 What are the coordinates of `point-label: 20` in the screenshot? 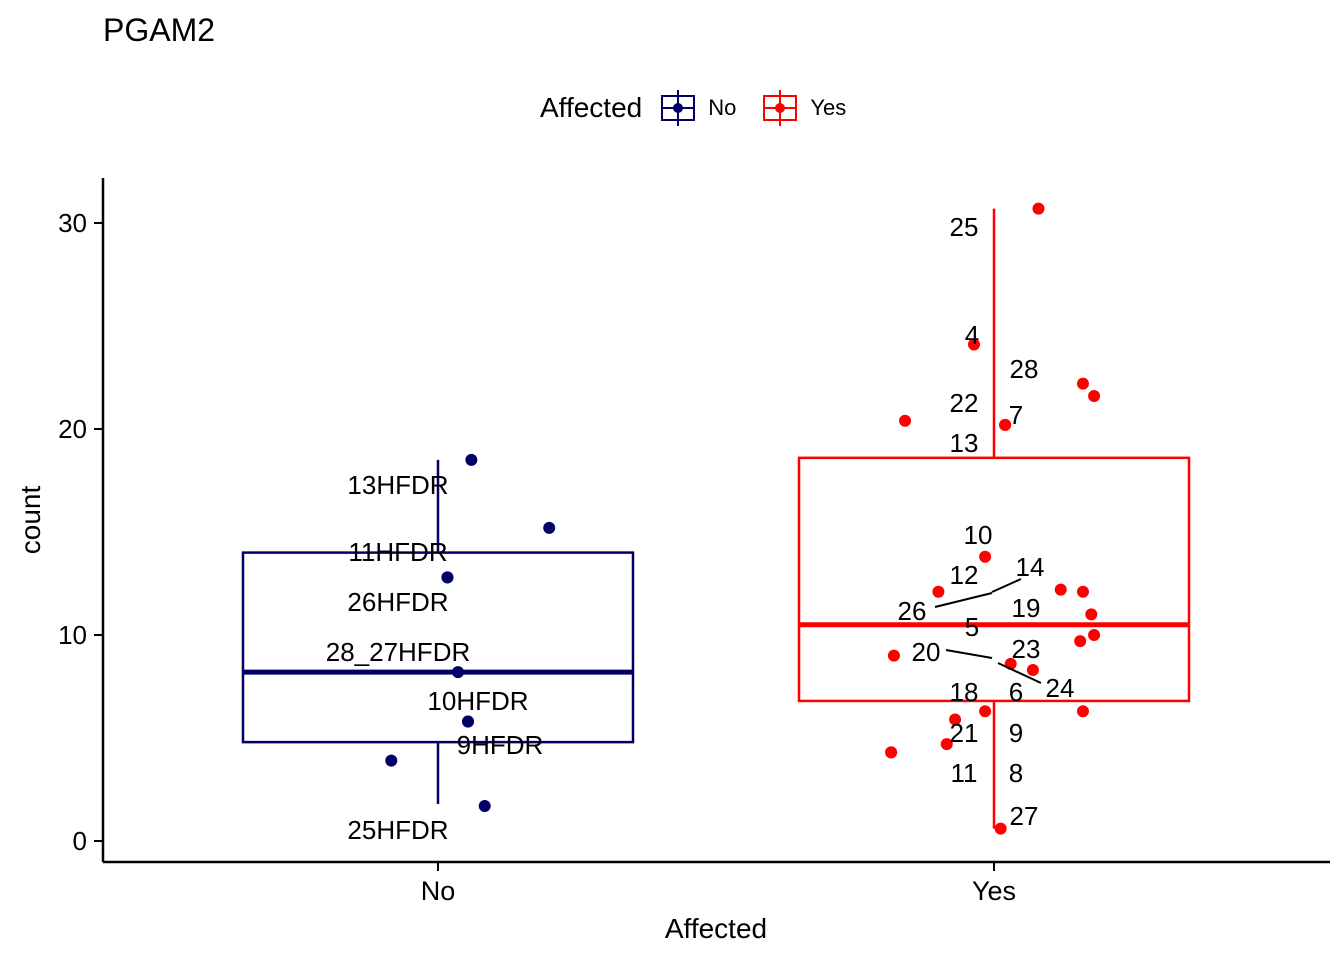 It's located at (926, 652).